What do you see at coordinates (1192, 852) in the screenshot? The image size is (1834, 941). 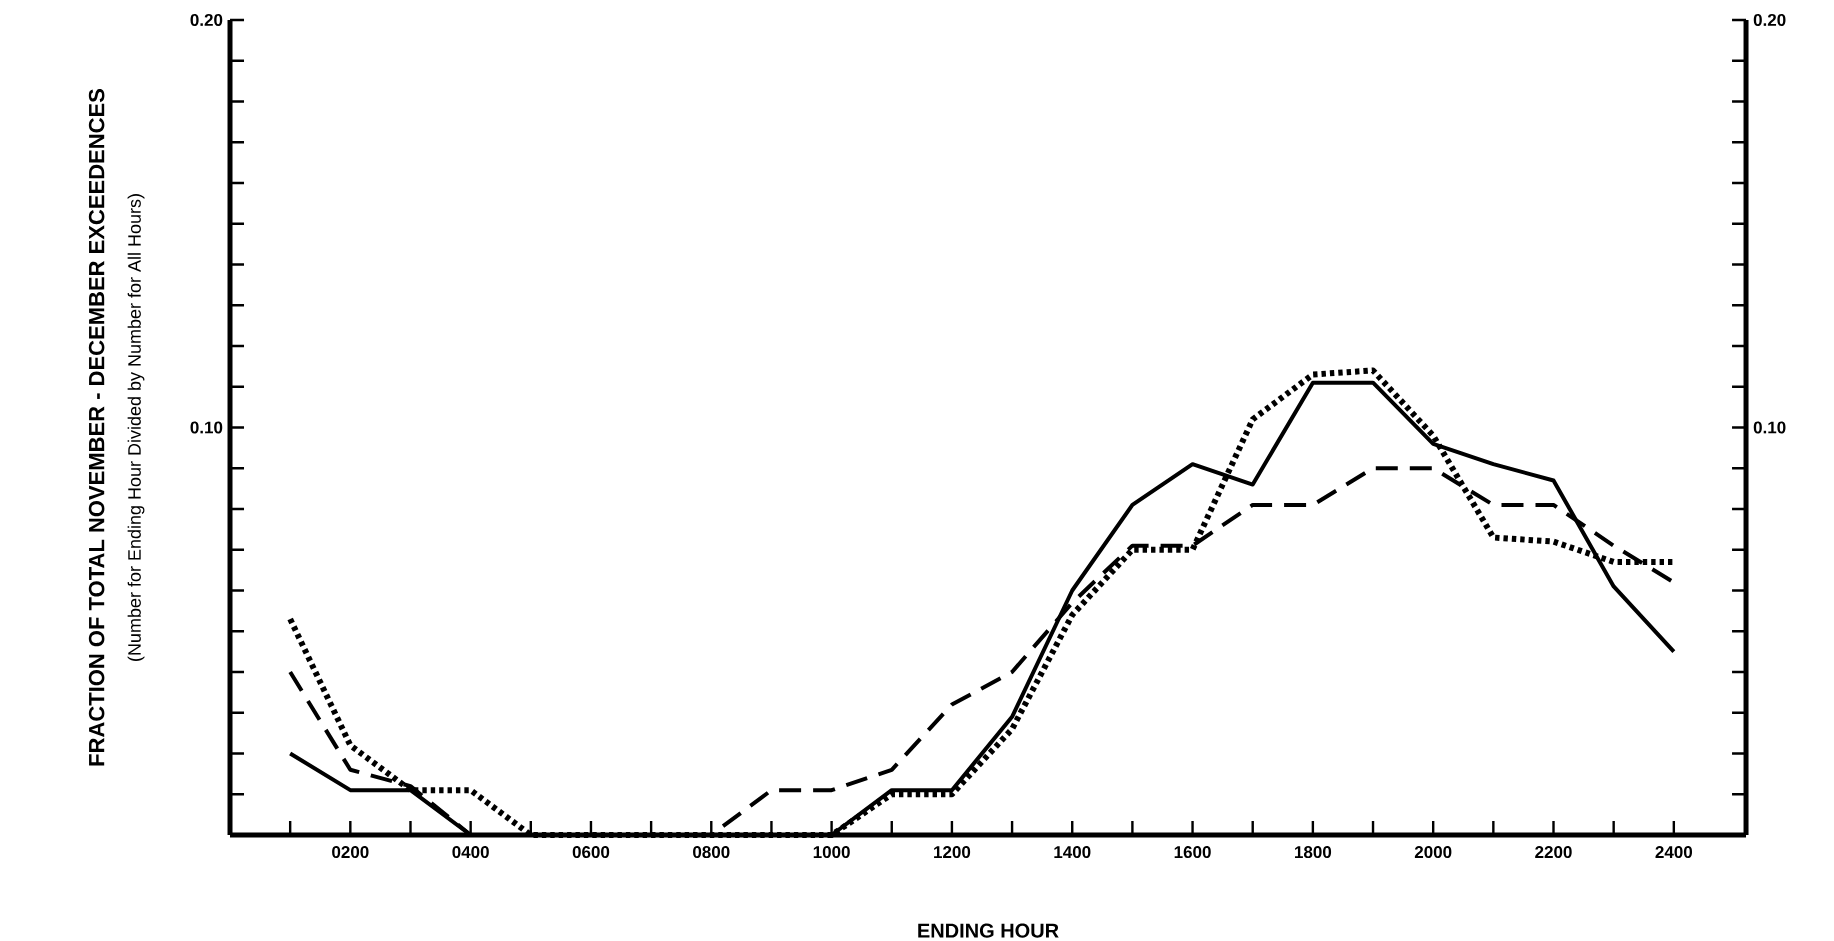 I see `x-tick-label: 1600` at bounding box center [1192, 852].